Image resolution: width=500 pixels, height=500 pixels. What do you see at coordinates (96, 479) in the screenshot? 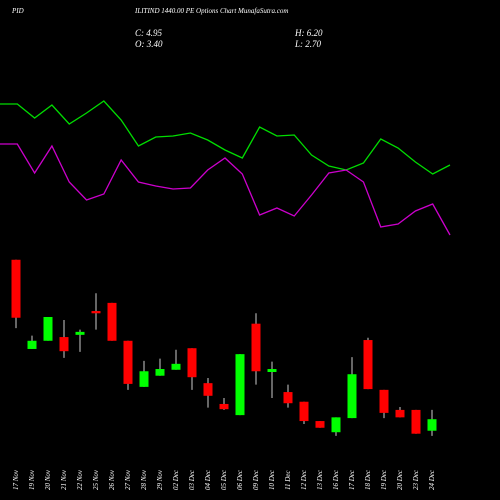
I see `x-tick-label: 25 Nov` at bounding box center [96, 479].